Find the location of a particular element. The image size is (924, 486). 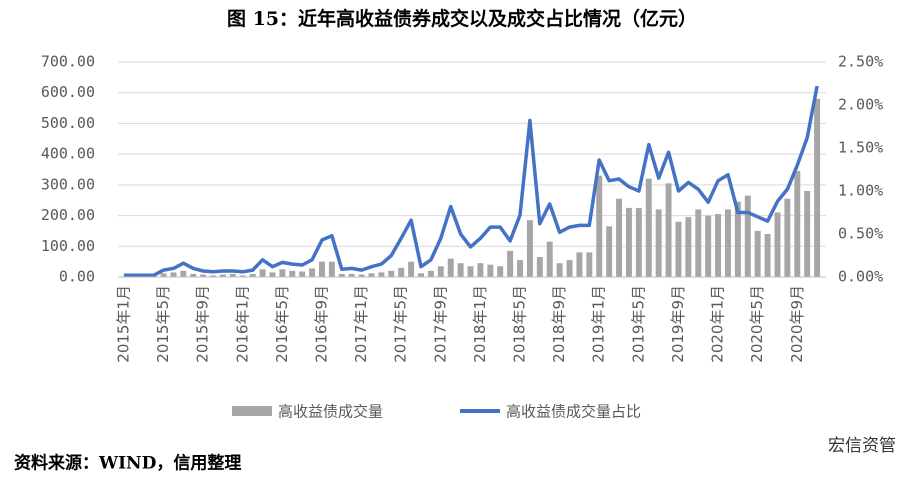

x-tick-label: 2020年9月 is located at coordinates (797, 324).